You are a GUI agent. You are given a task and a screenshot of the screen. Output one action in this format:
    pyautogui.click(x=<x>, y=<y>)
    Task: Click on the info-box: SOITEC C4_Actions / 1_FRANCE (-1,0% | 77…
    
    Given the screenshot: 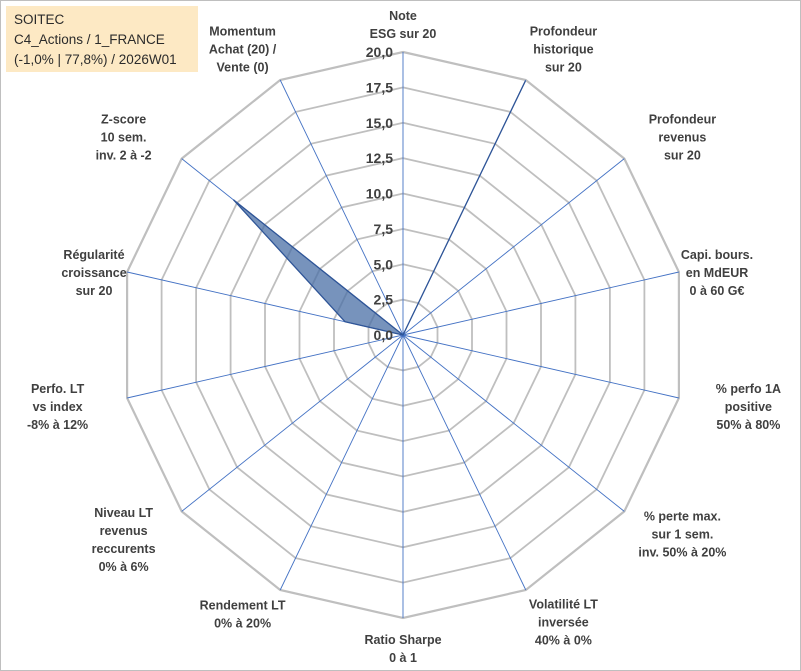 What is the action you would take?
    pyautogui.click(x=102, y=39)
    